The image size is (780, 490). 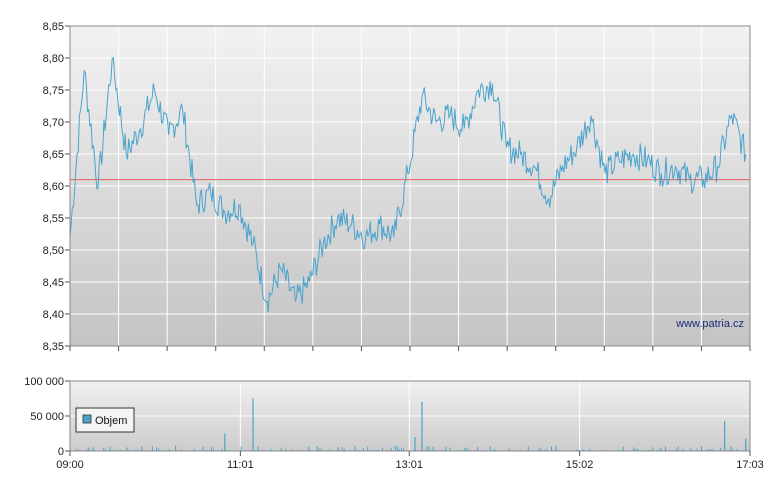 What do you see at coordinates (410, 465) in the screenshot?
I see `volume-x-tick-label: 13:01` at bounding box center [410, 465].